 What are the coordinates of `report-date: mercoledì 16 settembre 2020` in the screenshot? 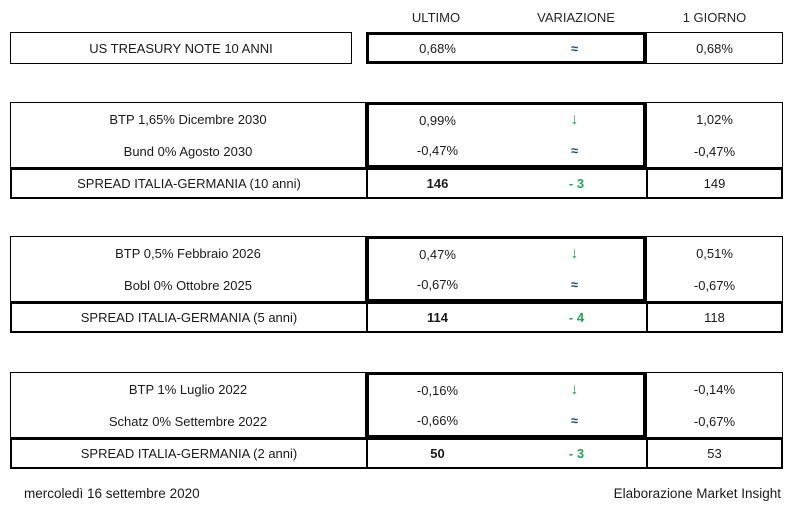 It's located at (112, 493).